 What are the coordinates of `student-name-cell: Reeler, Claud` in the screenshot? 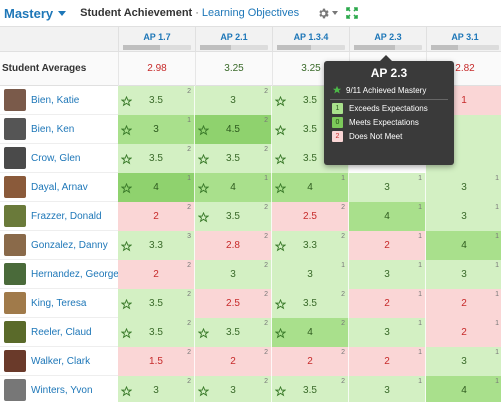 It's located at (59, 332).